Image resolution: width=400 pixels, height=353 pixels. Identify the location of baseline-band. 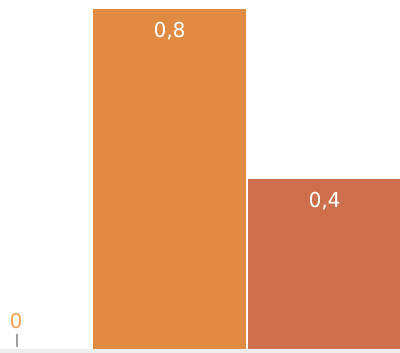
(200, 351).